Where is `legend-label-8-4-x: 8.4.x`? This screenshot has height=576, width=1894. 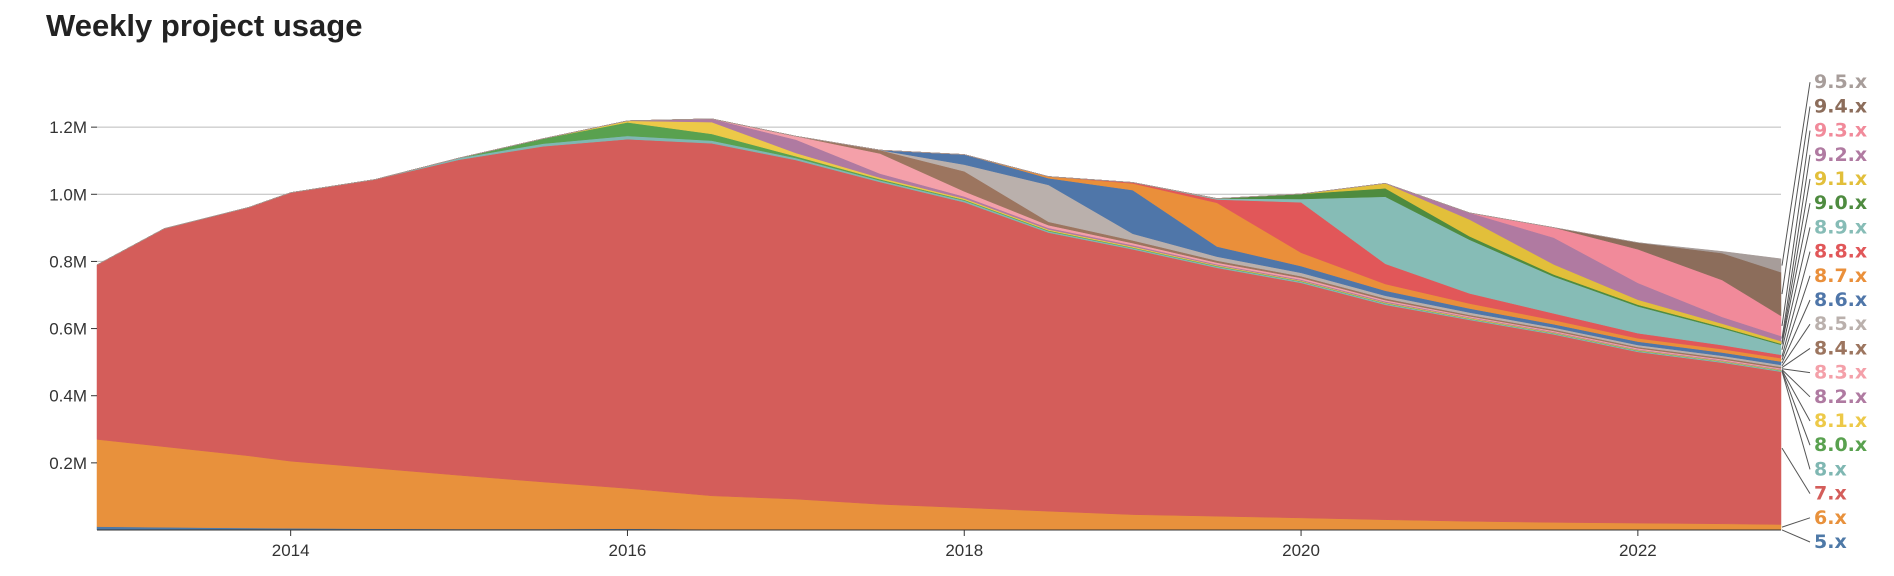
legend-label-8-4-x: 8.4.x is located at coordinates (1840, 348).